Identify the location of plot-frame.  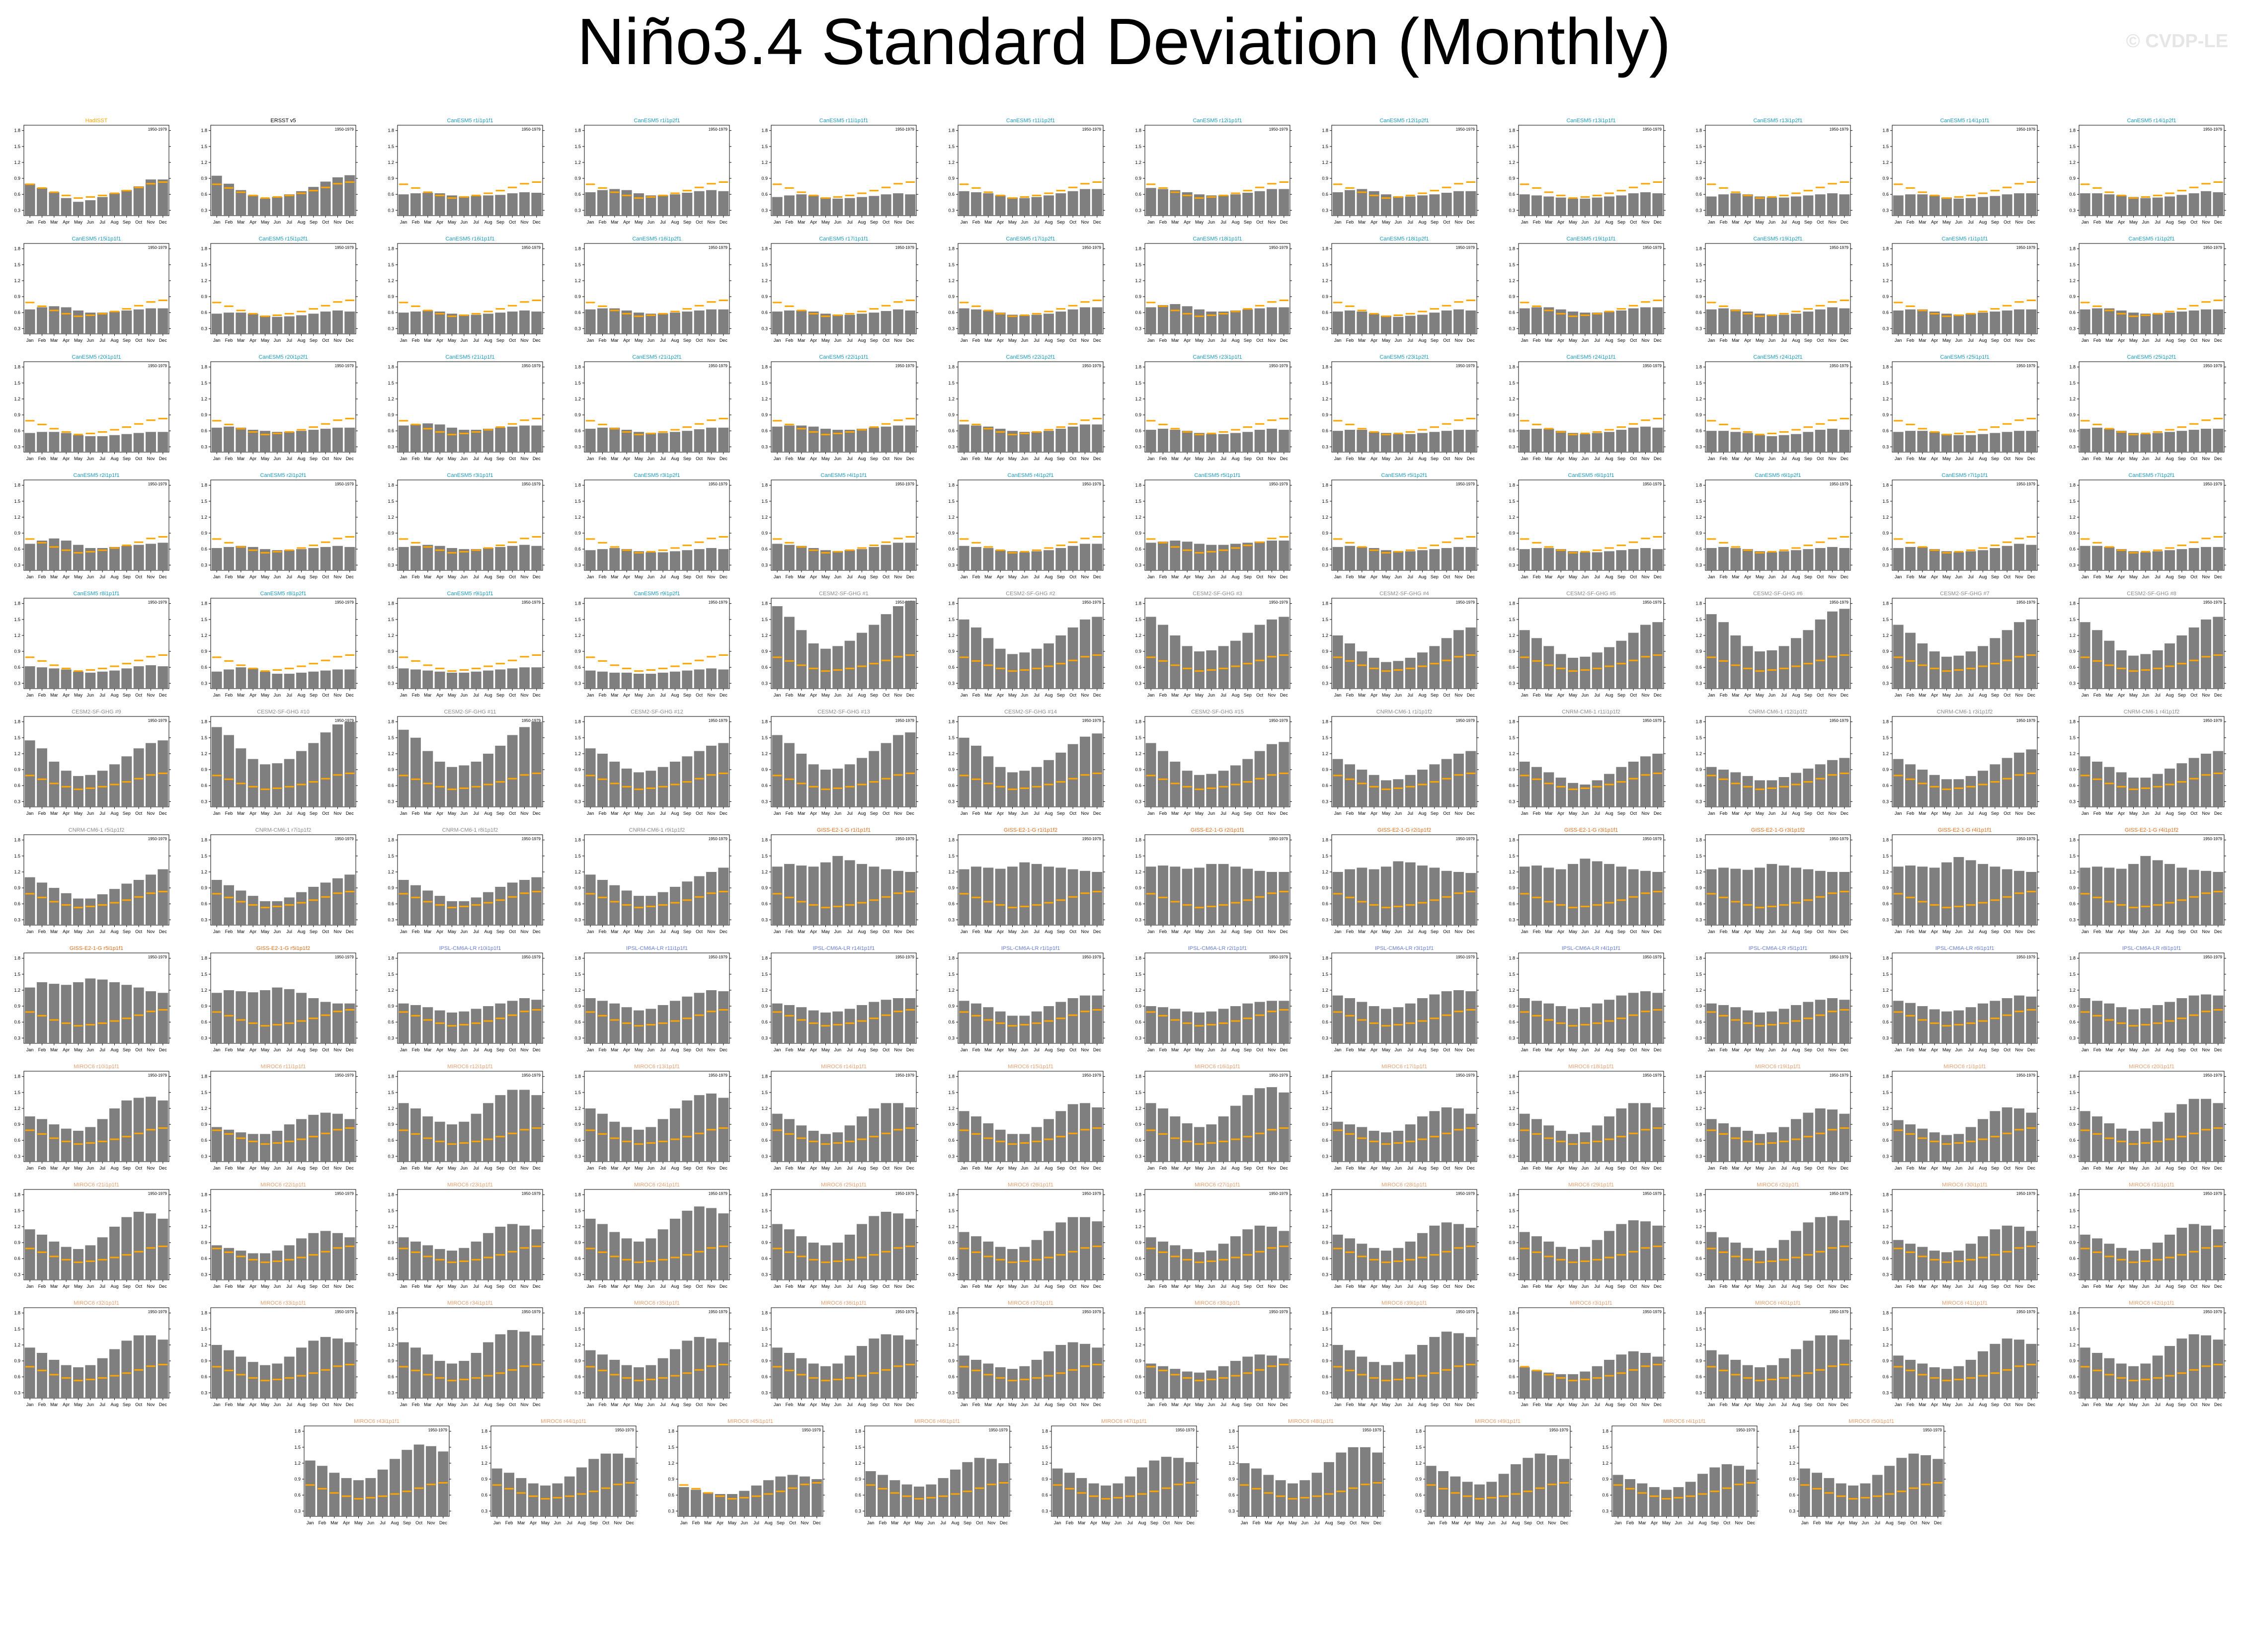
(1591, 525).